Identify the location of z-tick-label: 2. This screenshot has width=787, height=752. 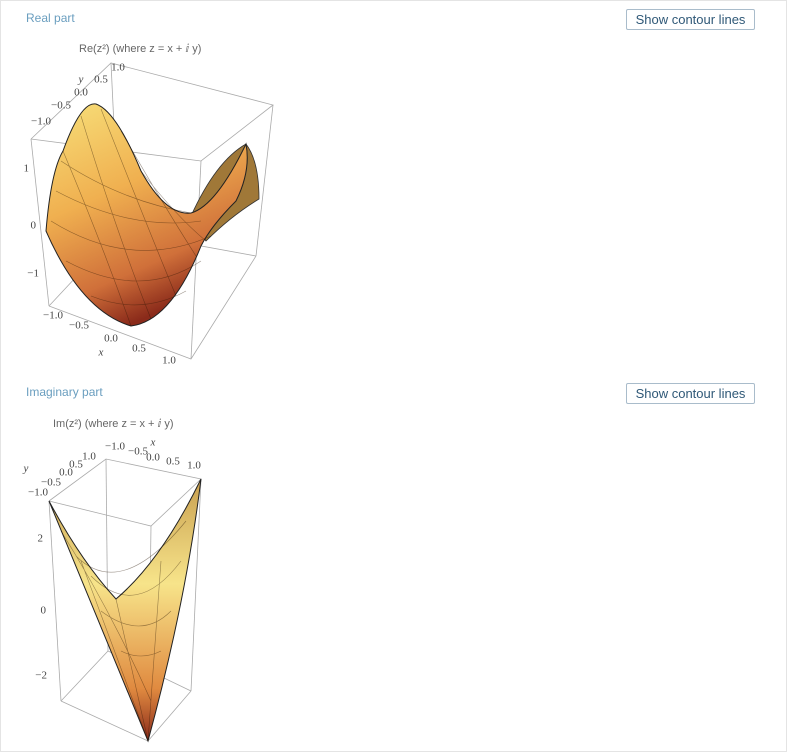
(41, 539).